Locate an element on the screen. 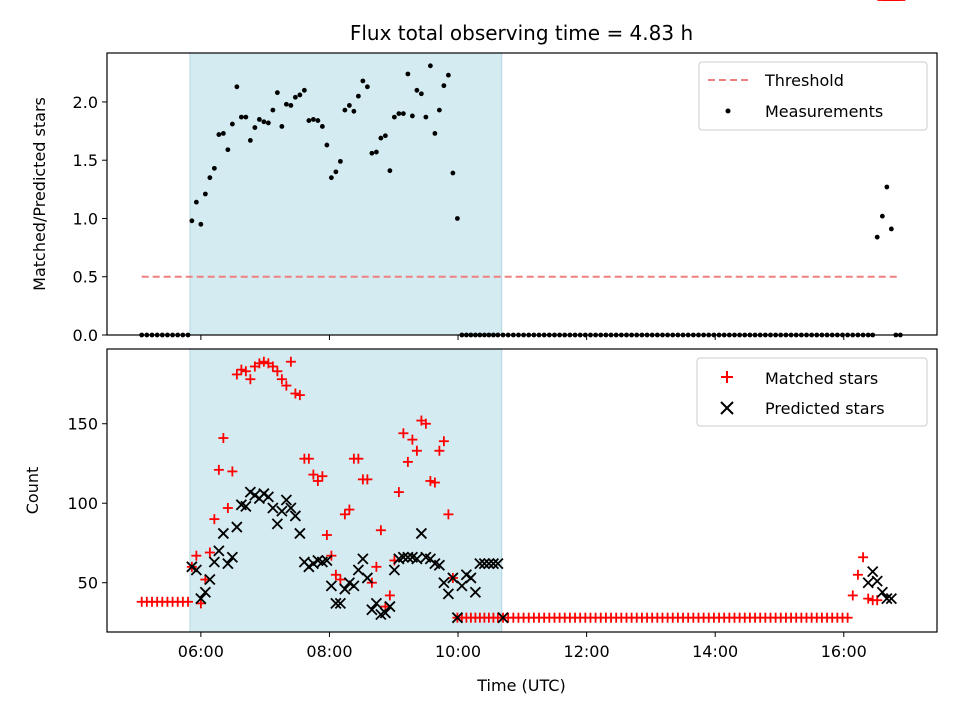 This screenshot has width=960, height=720. legend-measurements-swatch is located at coordinates (728, 111).